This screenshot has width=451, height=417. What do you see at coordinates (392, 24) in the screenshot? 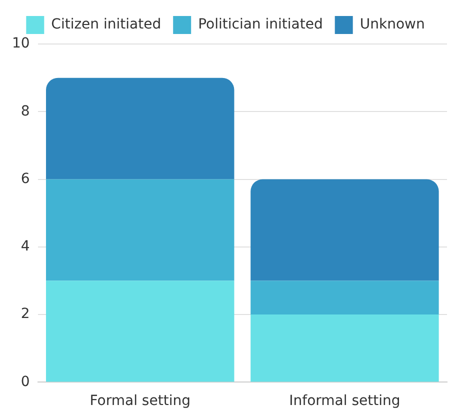
I see `legend-label: Unknown` at bounding box center [392, 24].